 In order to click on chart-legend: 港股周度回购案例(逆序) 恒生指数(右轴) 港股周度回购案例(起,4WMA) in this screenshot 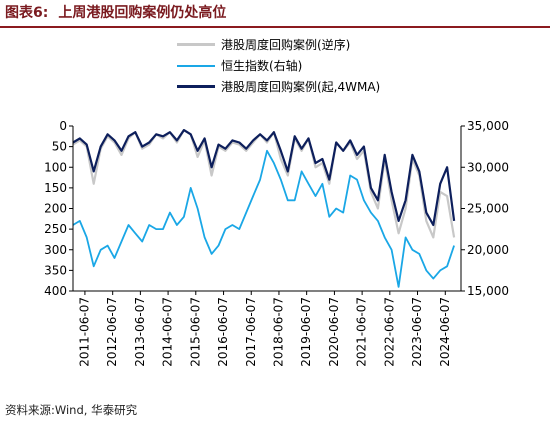, I will do `click(278, 65)`.